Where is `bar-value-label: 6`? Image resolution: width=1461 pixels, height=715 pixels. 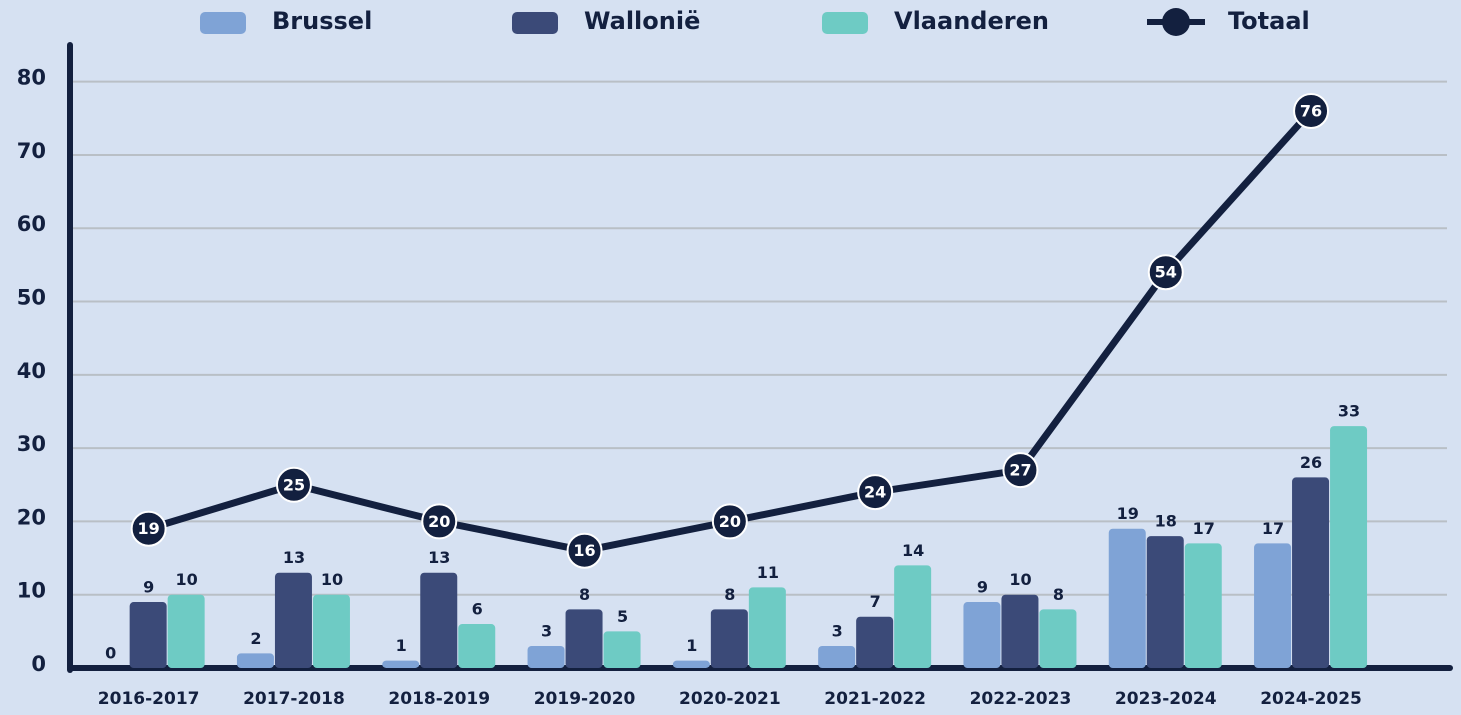 bar-value-label: 6 is located at coordinates (477, 609).